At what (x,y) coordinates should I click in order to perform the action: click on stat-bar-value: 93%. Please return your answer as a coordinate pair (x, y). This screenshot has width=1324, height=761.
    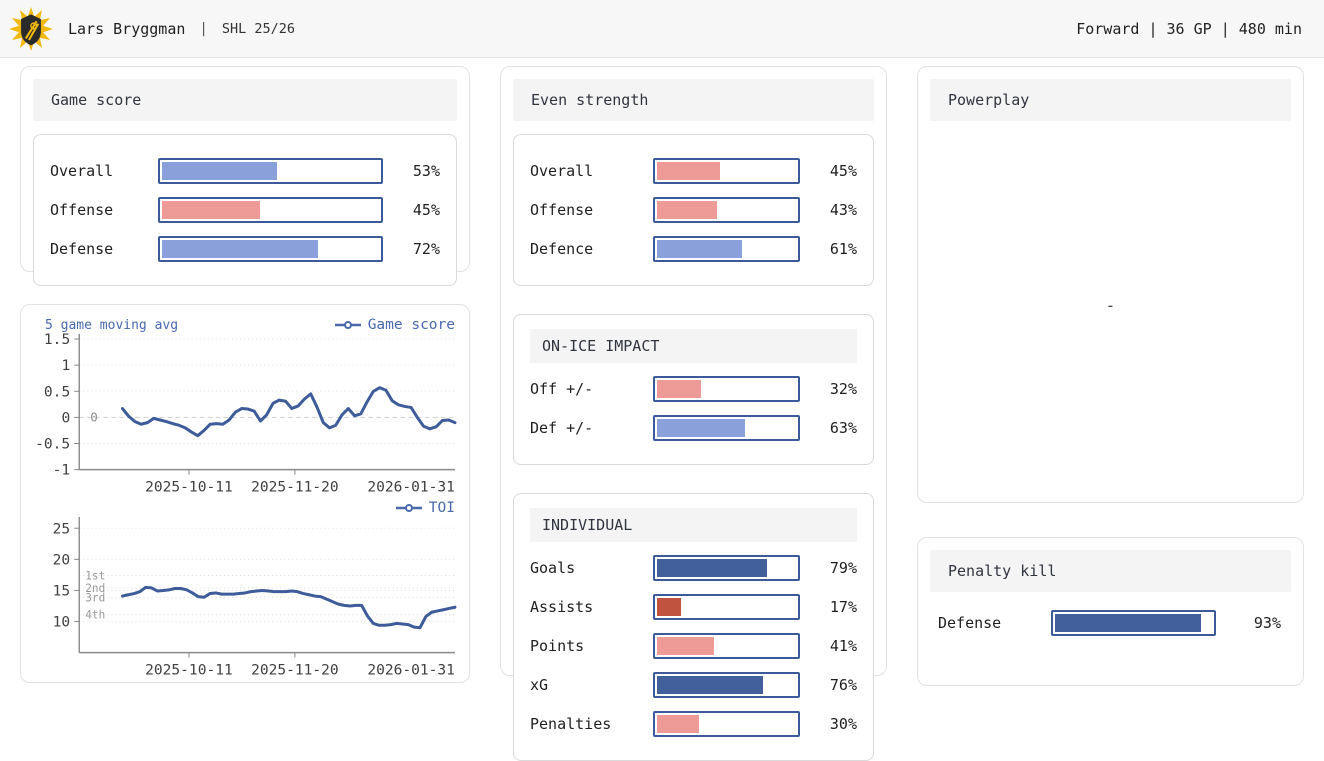
    Looking at the image, I should click on (1267, 623).